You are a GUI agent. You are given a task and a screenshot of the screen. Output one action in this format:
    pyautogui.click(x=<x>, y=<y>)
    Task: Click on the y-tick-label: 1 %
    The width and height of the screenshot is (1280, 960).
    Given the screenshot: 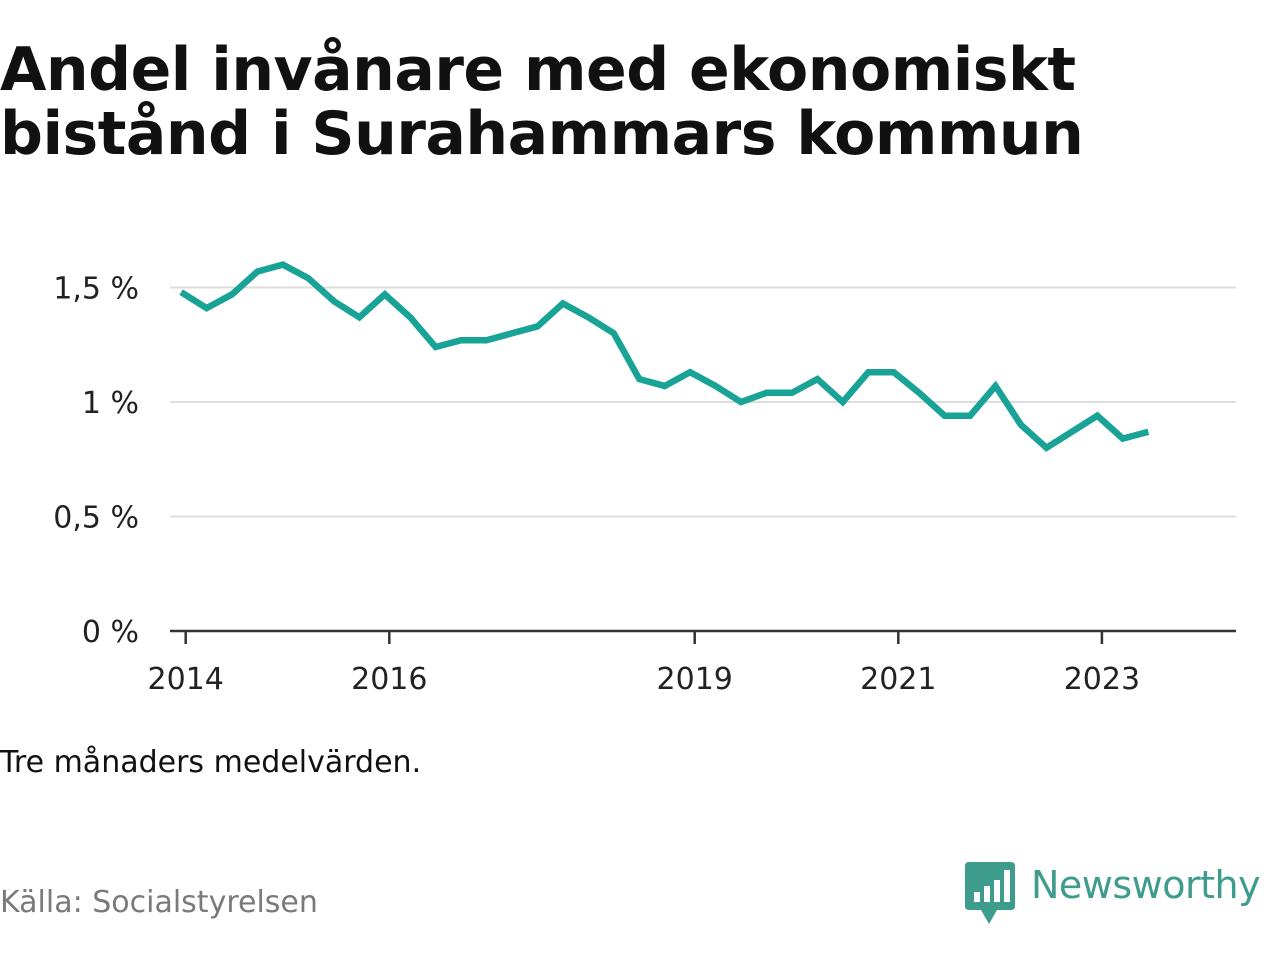 What is the action you would take?
    pyautogui.click(x=110, y=403)
    